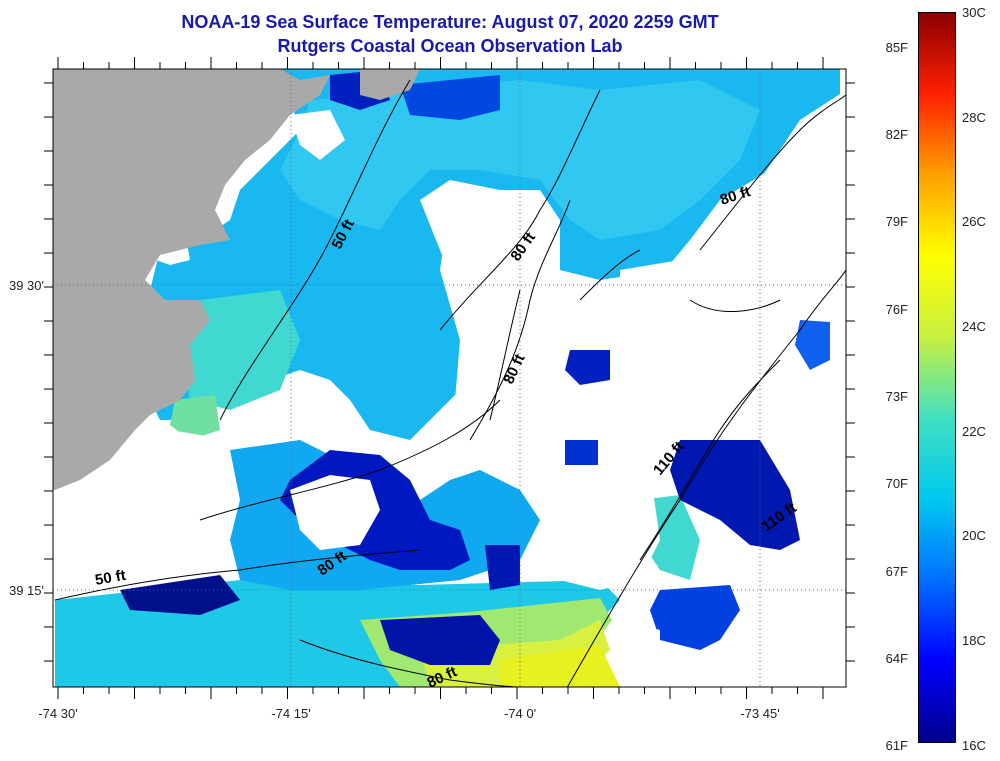  What do you see at coordinates (896, 134) in the screenshot?
I see `colorbar-f-label: 82F` at bounding box center [896, 134].